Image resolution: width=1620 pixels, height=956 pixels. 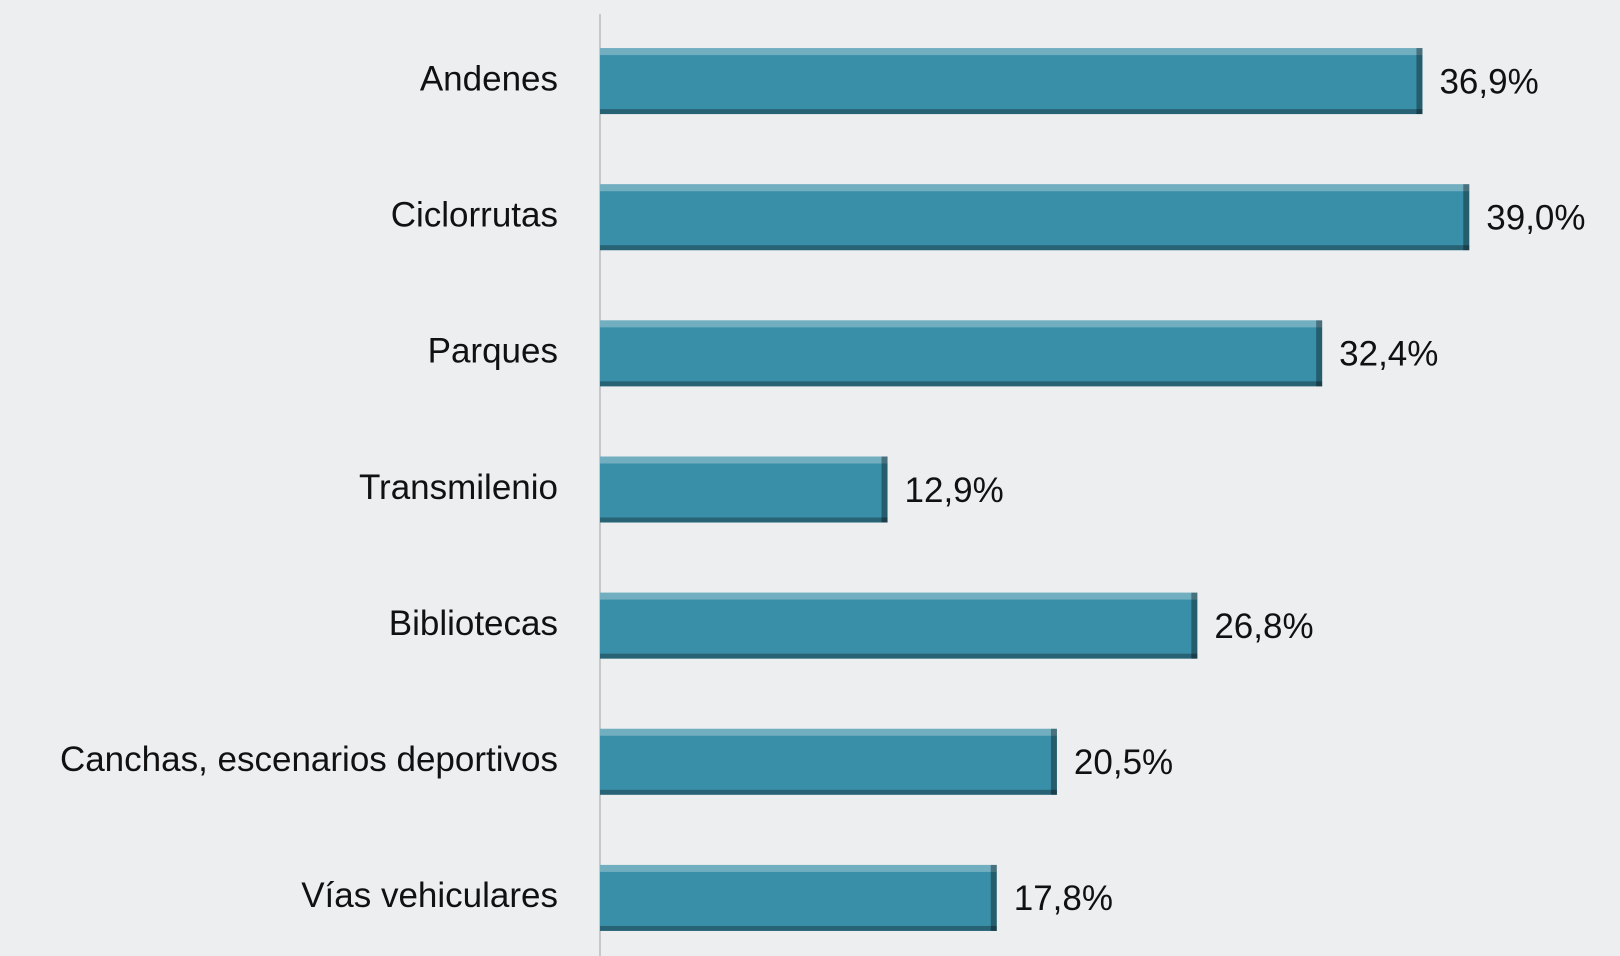 I want to click on category-label: Andenes, so click(x=489, y=78).